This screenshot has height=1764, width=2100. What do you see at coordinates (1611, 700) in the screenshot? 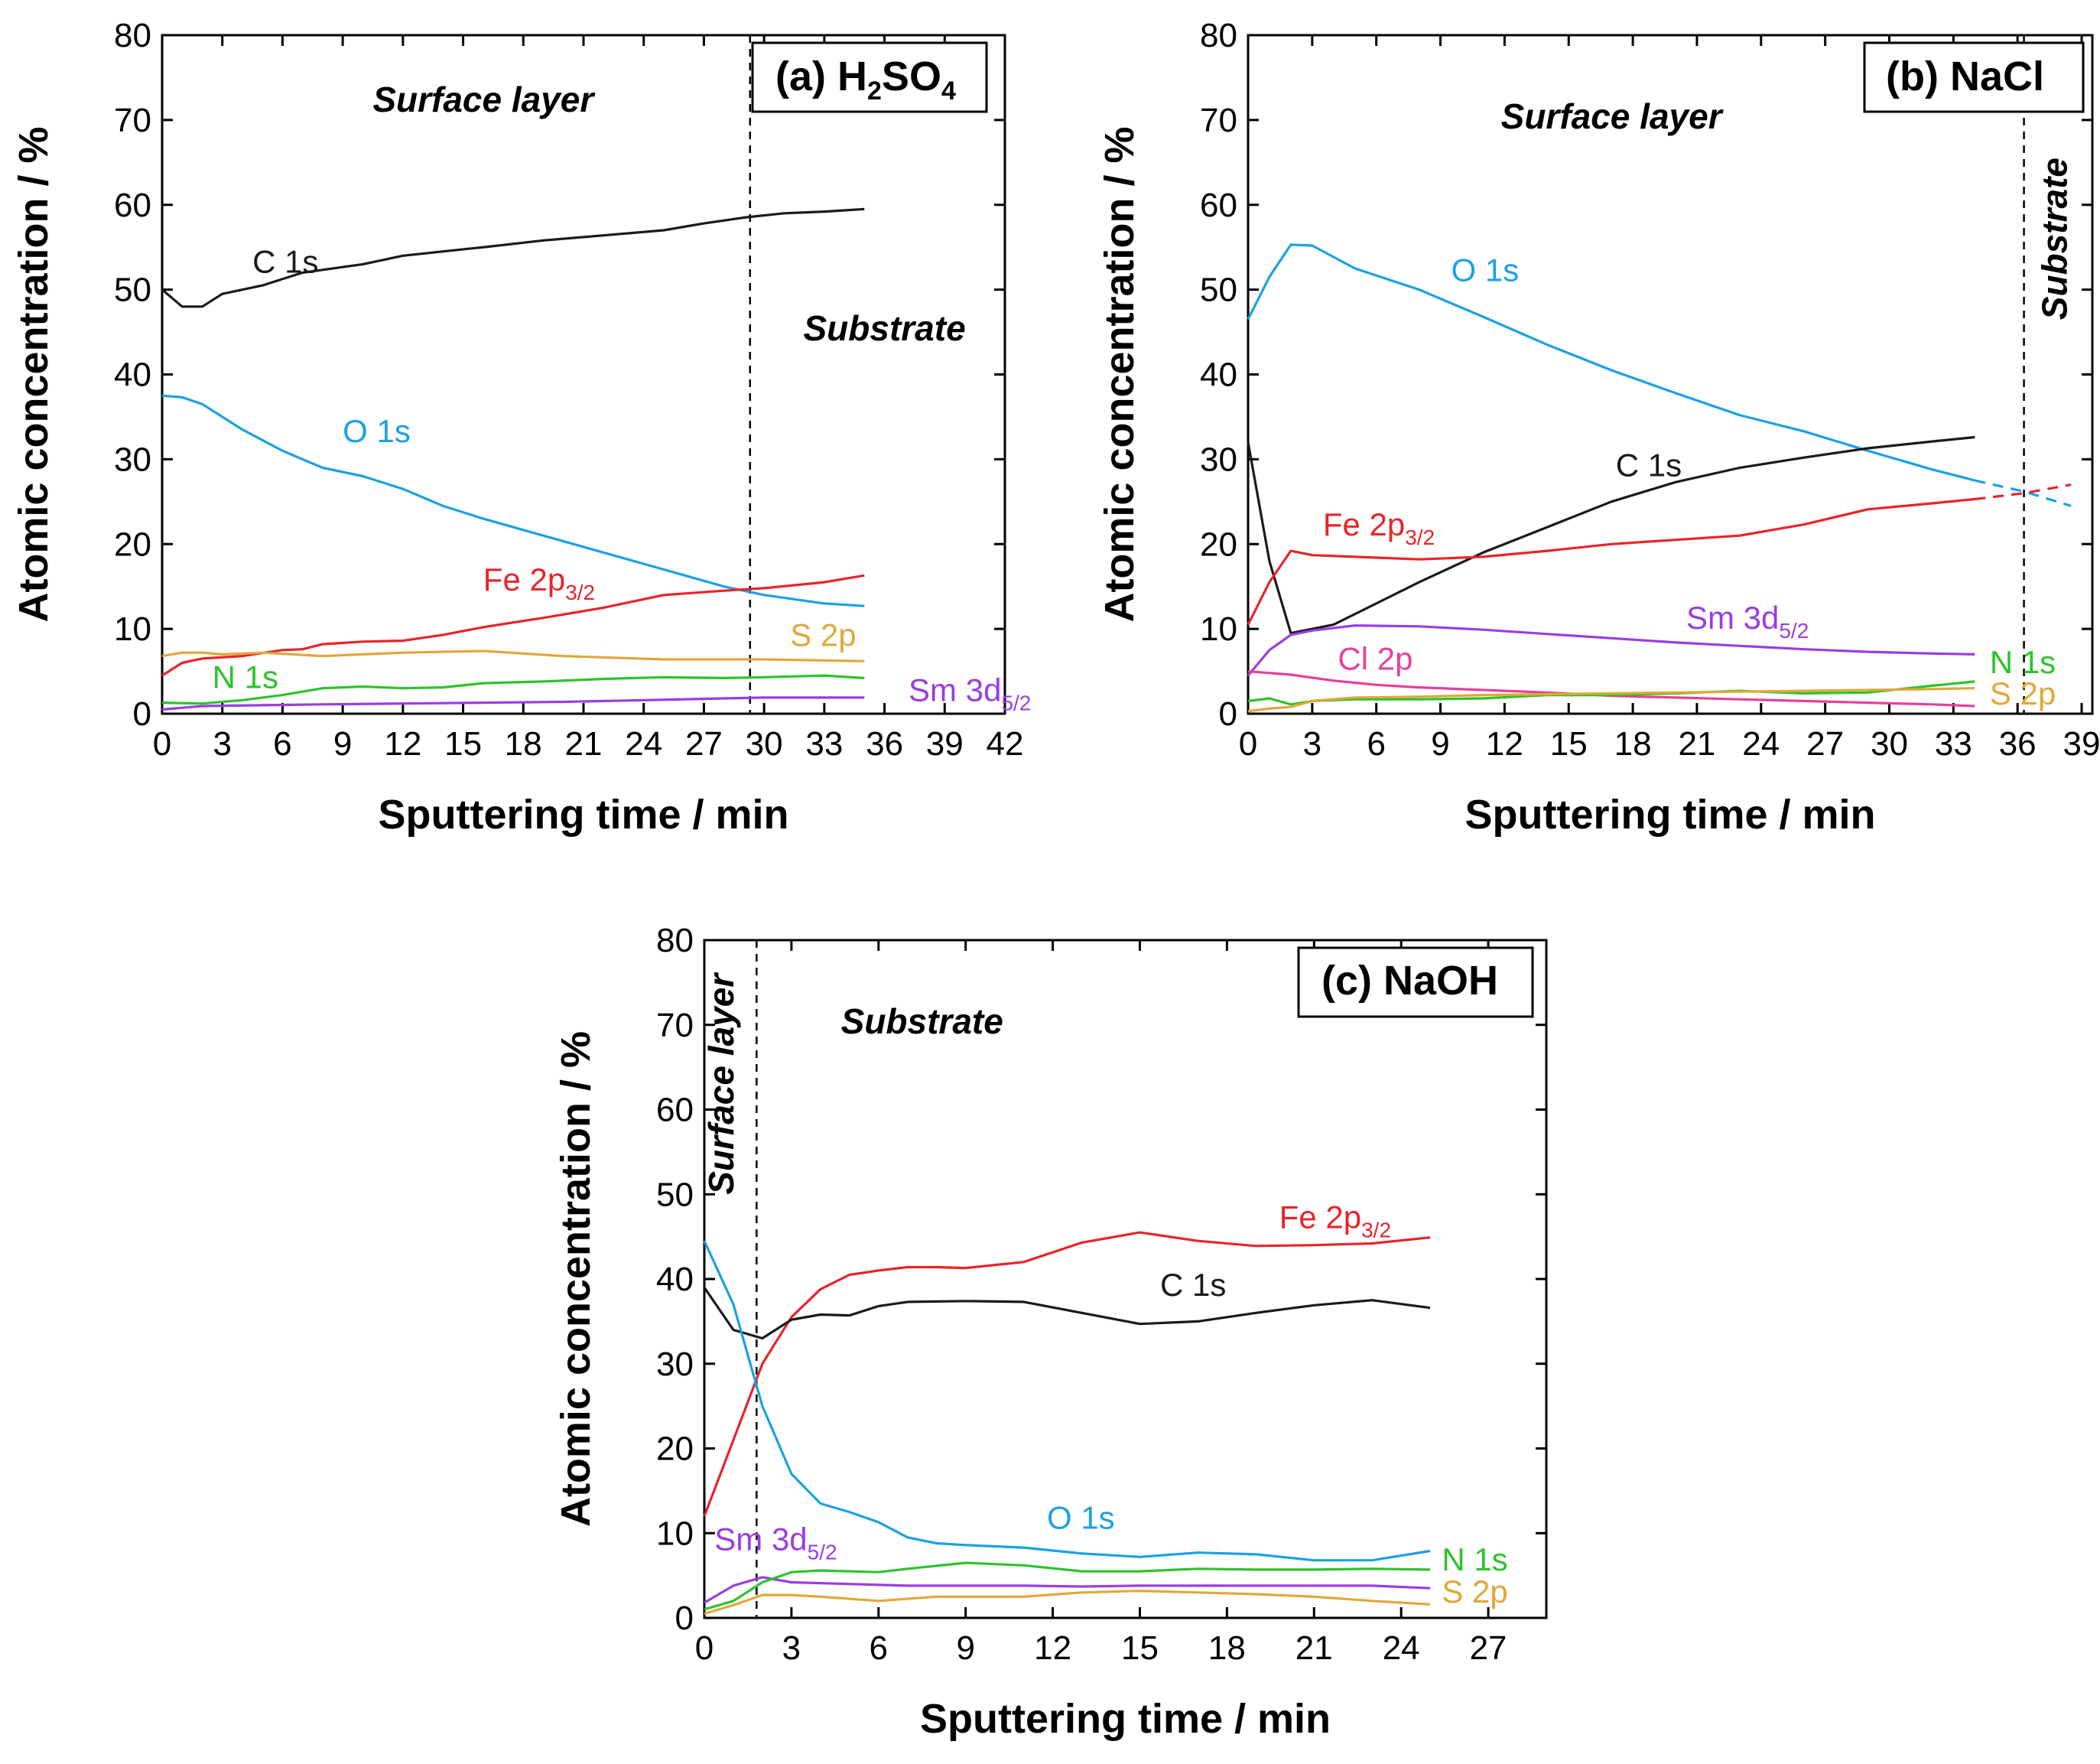
I see `series-line-s-2p` at bounding box center [1611, 700].